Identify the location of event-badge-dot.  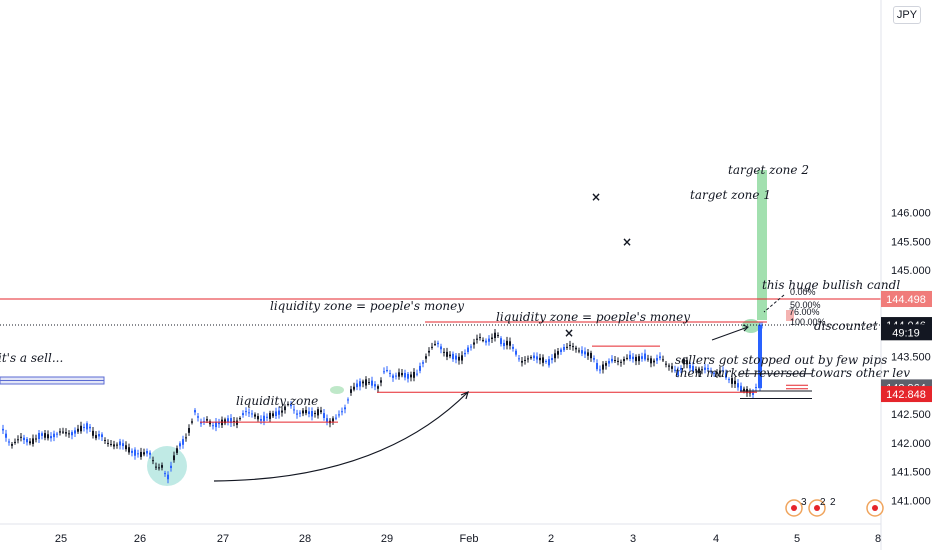
(817, 508).